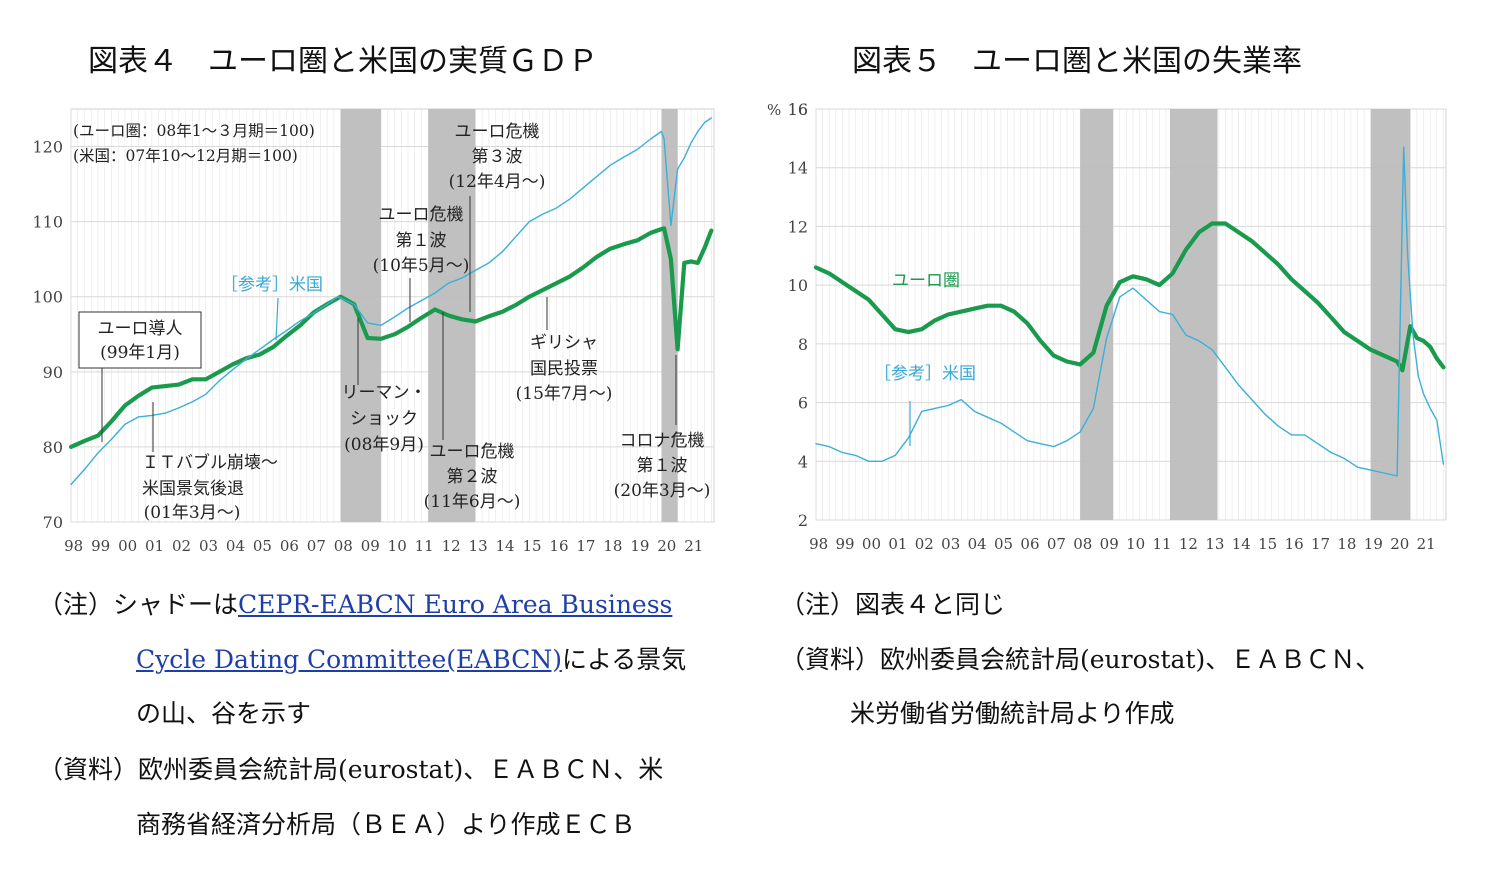 This screenshot has height=883, width=1489. Describe the element at coordinates (662, 441) in the screenshot. I see `fig4-corona-label: コロナ危機` at that location.